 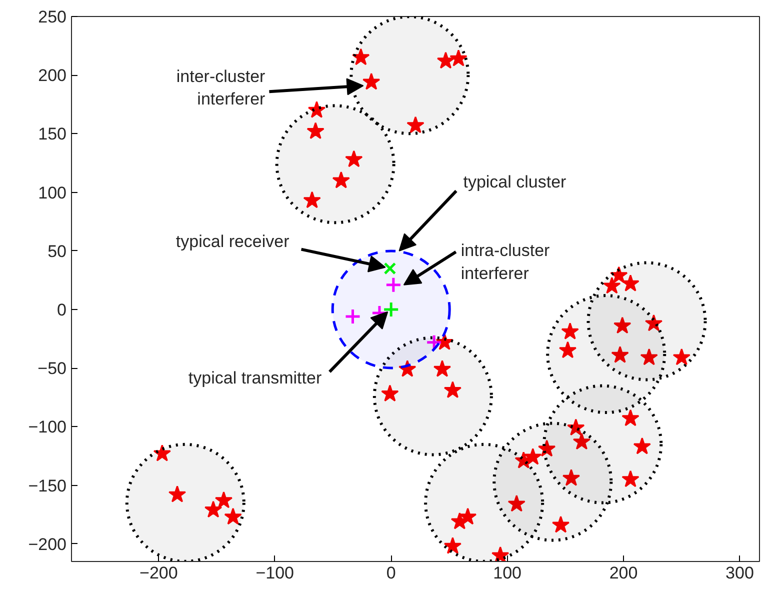 I want to click on annotation: intra-cluster interferer, so click(x=505, y=262).